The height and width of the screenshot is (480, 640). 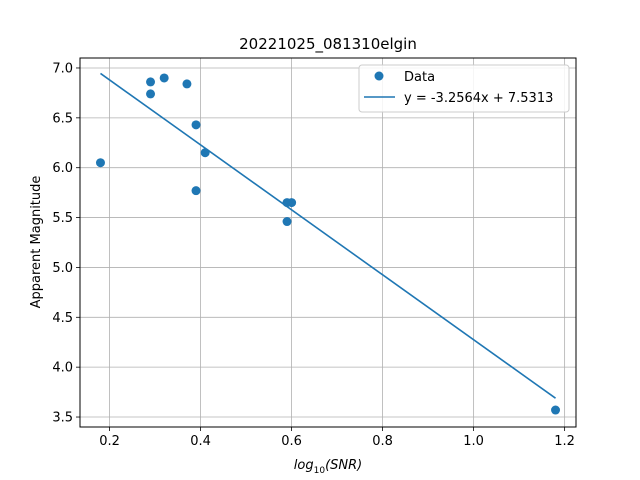 I want to click on legend-box, so click(x=464, y=88).